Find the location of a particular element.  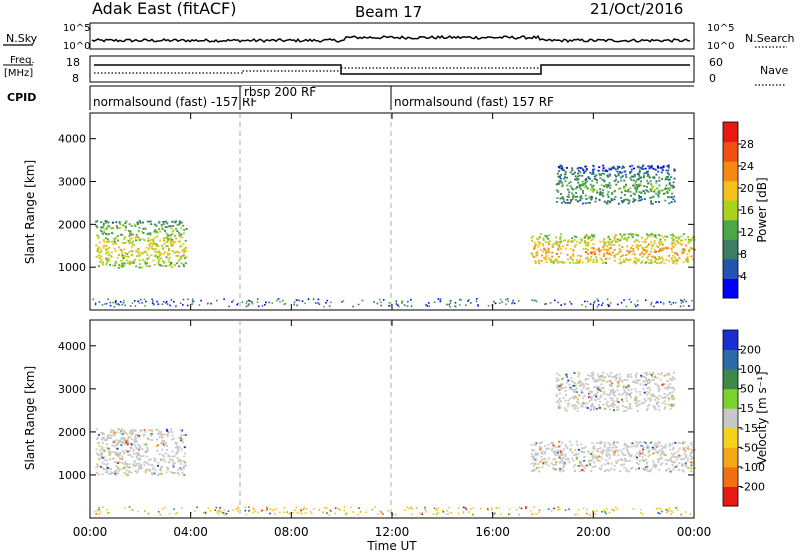

colorbar-tick-label: 28 is located at coordinates (747, 144).